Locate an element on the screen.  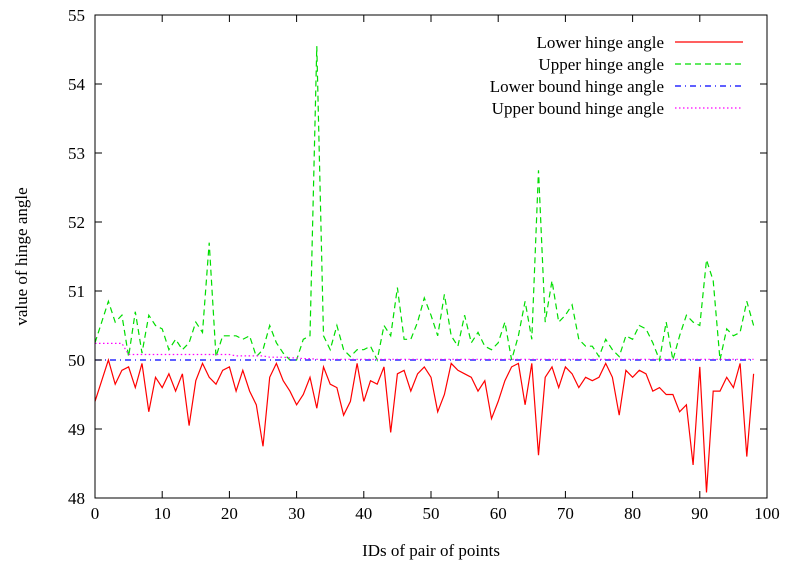
y-tick-label: 53 is located at coordinates (76, 153).